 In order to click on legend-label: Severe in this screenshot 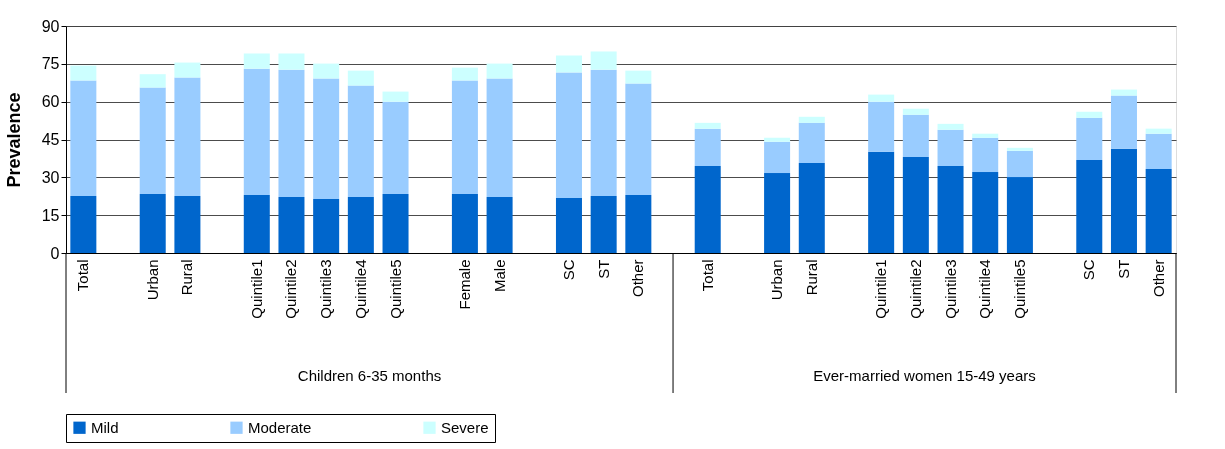, I will do `click(465, 427)`.